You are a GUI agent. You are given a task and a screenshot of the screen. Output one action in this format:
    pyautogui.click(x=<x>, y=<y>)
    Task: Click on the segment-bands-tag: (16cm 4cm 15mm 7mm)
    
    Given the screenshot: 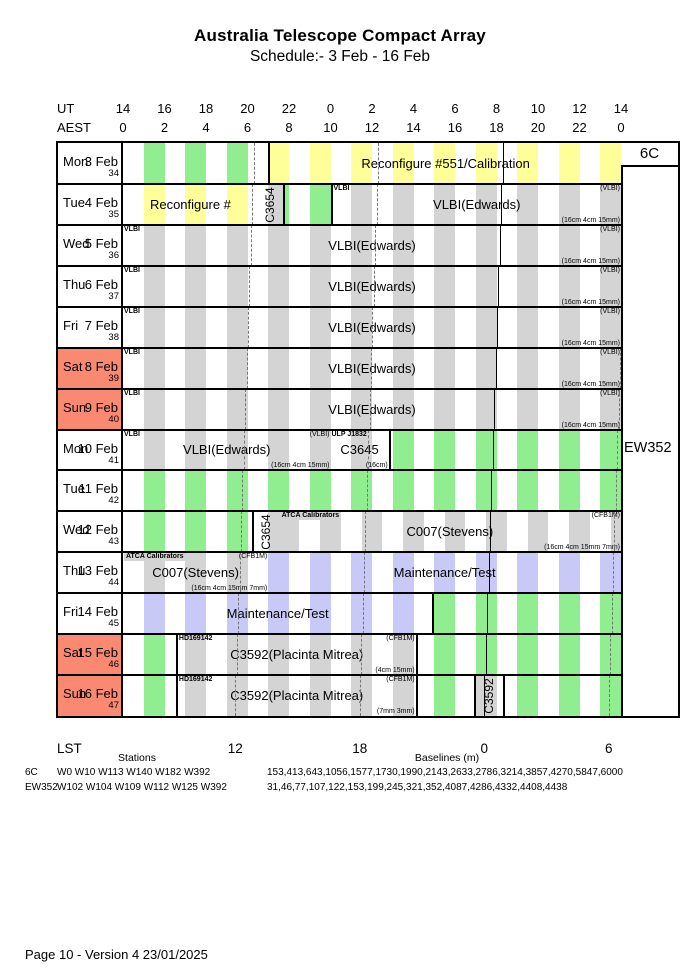 What is the action you would take?
    pyautogui.click(x=582, y=547)
    